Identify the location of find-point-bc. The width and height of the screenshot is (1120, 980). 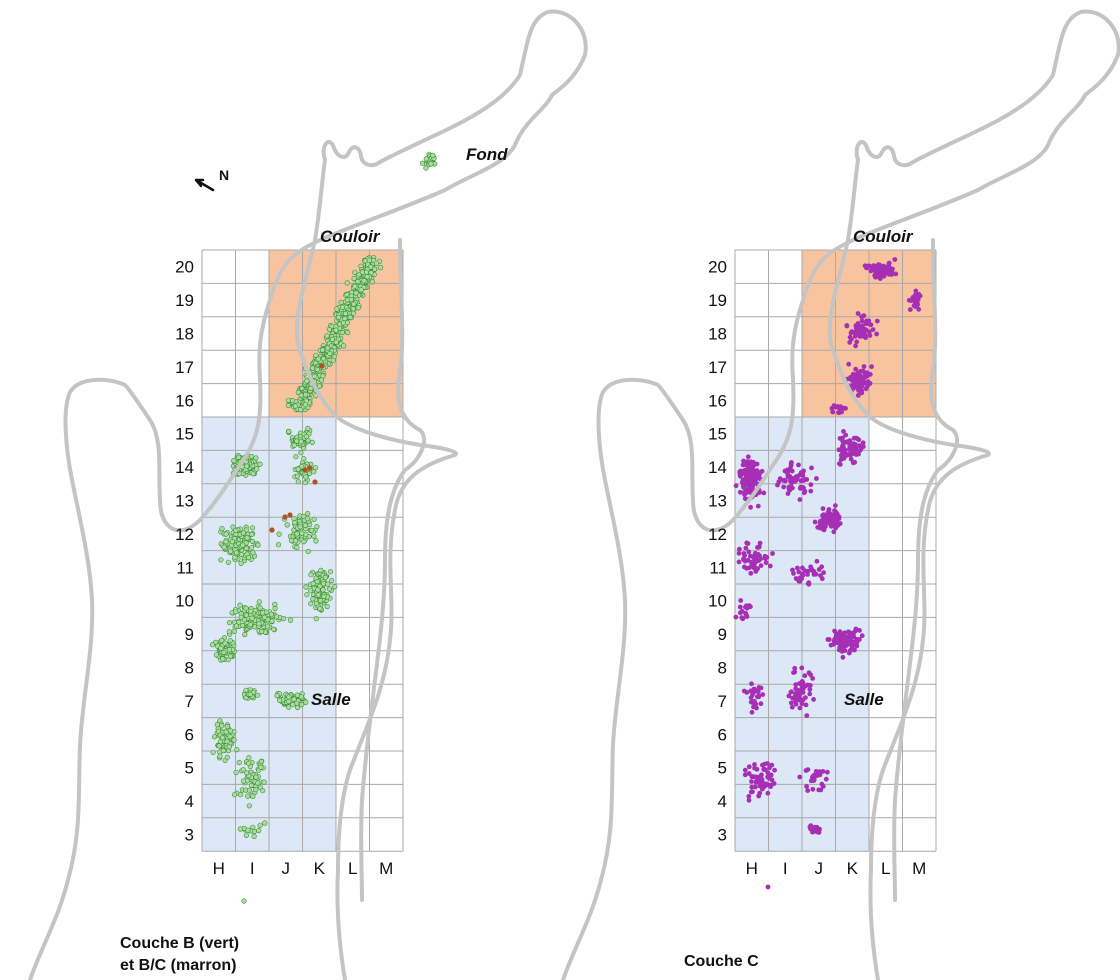
(285, 517).